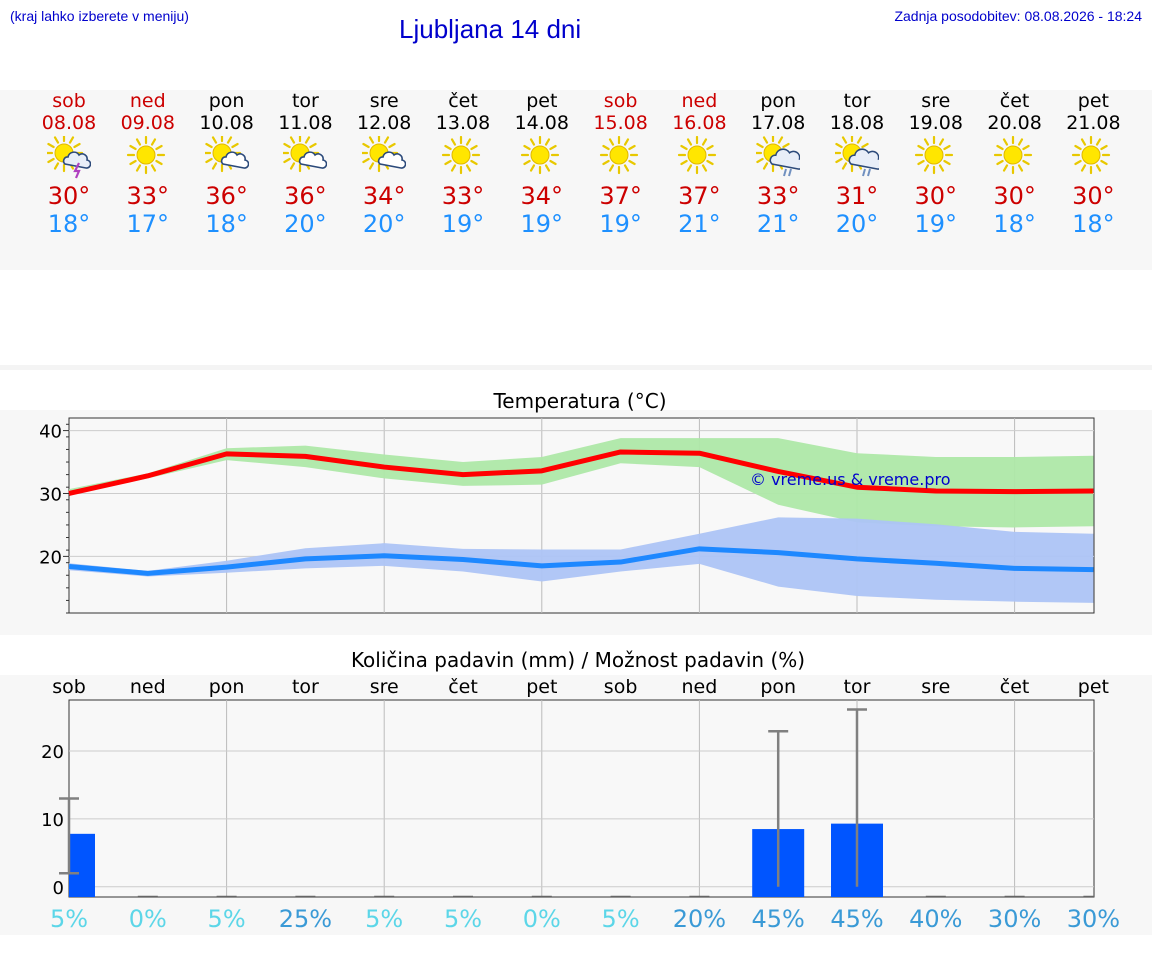 Image resolution: width=1152 pixels, height=975 pixels. I want to click on min-temperature: 21°, so click(778, 224).